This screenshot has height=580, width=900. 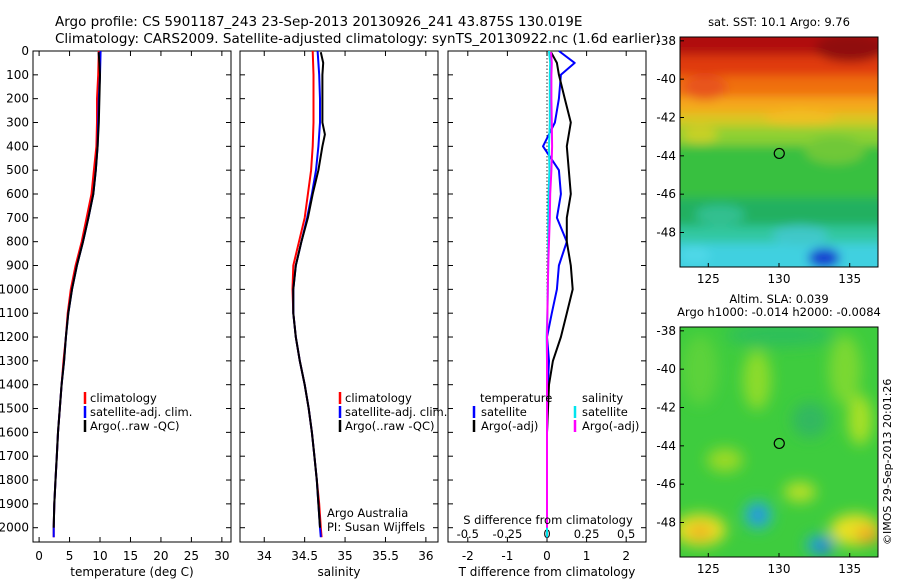 What do you see at coordinates (130, 556) in the screenshot?
I see `temperature-x-tick-label: 15` at bounding box center [130, 556].